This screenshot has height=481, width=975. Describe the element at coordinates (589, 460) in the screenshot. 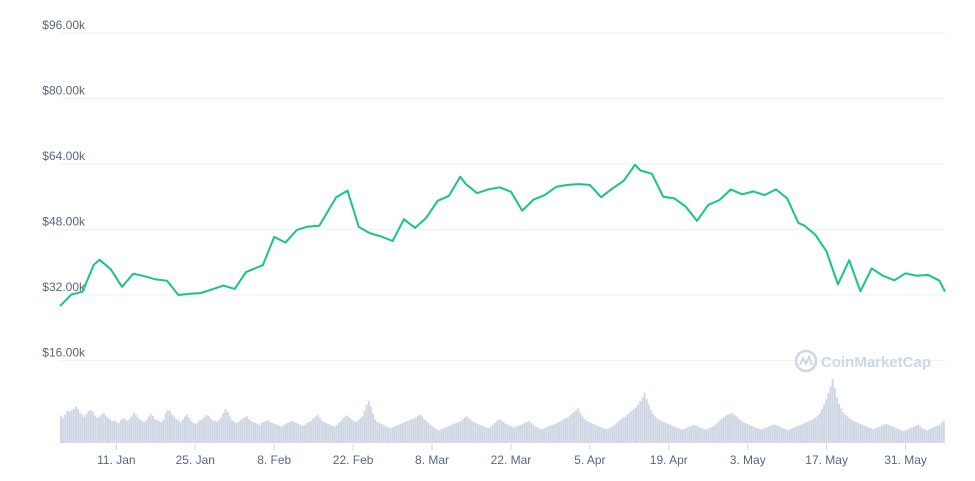

I see `x-tick-label: 5. Apr` at that location.